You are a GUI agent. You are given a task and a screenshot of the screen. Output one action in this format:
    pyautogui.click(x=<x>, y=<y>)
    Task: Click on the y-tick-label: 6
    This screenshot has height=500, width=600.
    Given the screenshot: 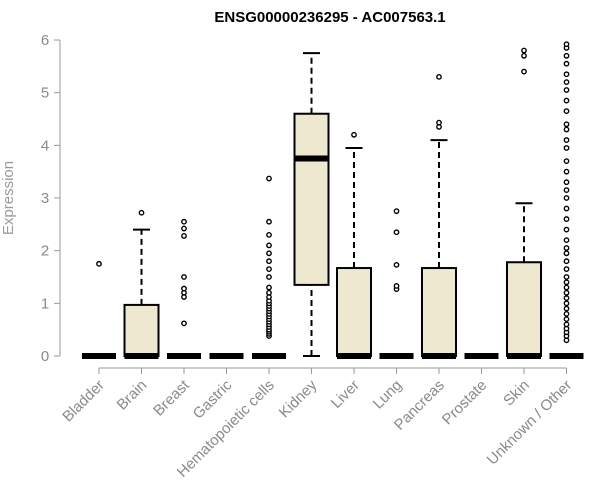 What is the action you would take?
    pyautogui.click(x=45, y=40)
    